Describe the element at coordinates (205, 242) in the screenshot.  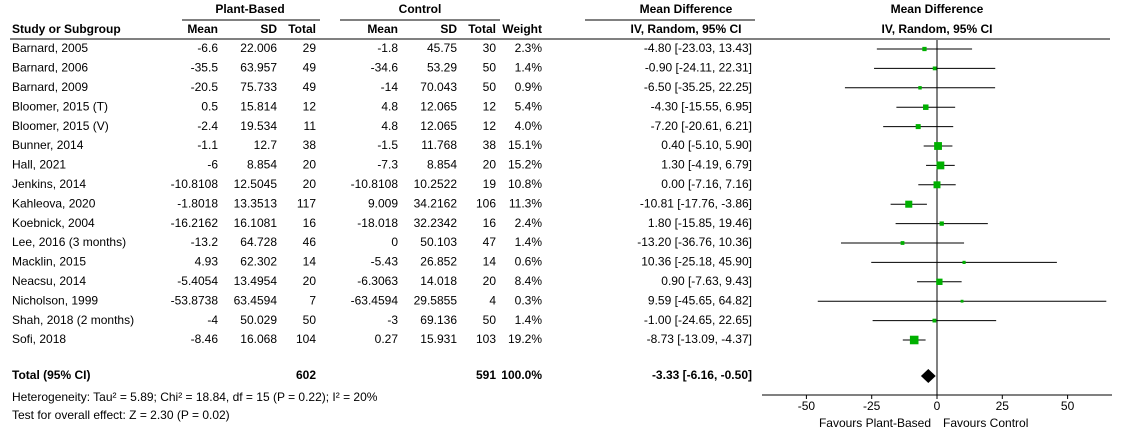
I see `cell: -13.2` at that location.